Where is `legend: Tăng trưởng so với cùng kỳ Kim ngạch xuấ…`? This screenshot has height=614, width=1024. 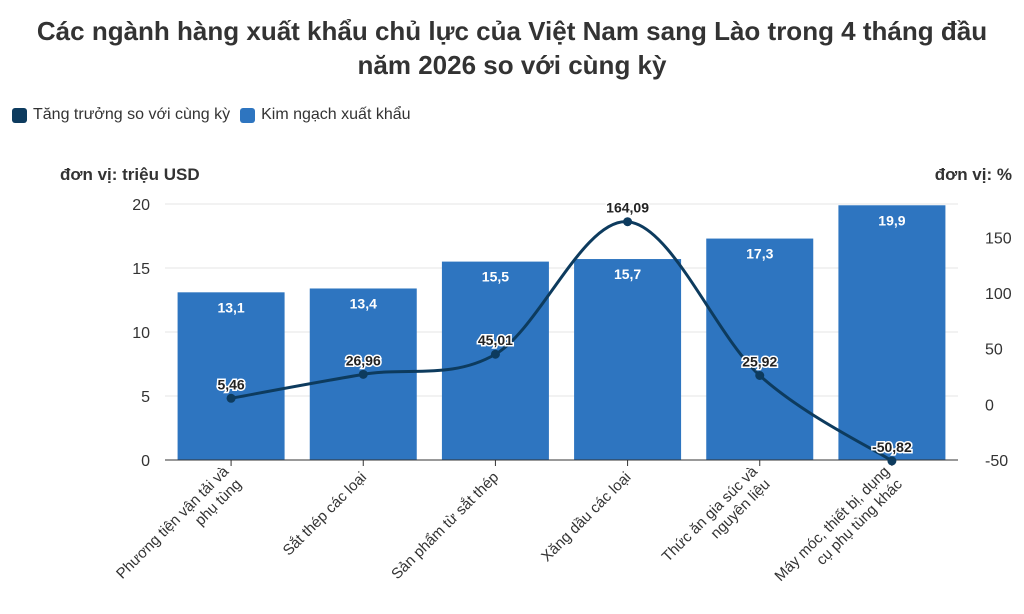
legend: Tăng trưởng so với cùng kỳ Kim ngạch xuấ… is located at coordinates (216, 115).